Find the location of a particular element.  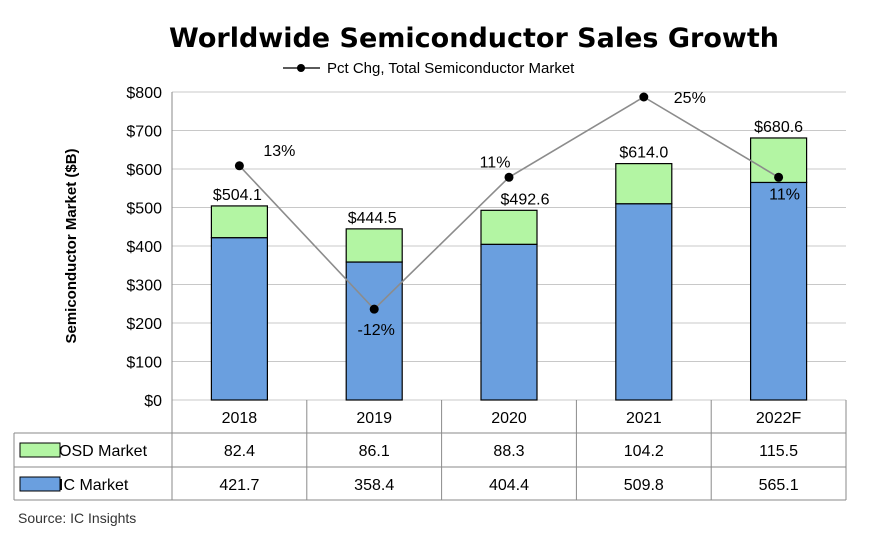

source-note: Source: IC Insights is located at coordinates (77, 518).